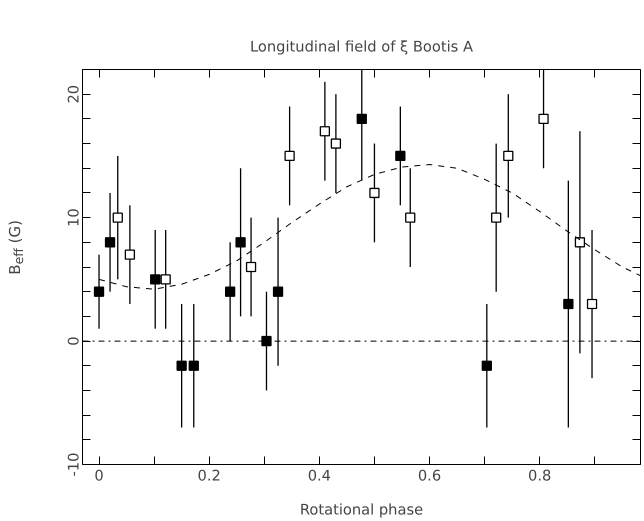  Describe the element at coordinates (74, 94) in the screenshot. I see `y-tick-label: 20` at that location.